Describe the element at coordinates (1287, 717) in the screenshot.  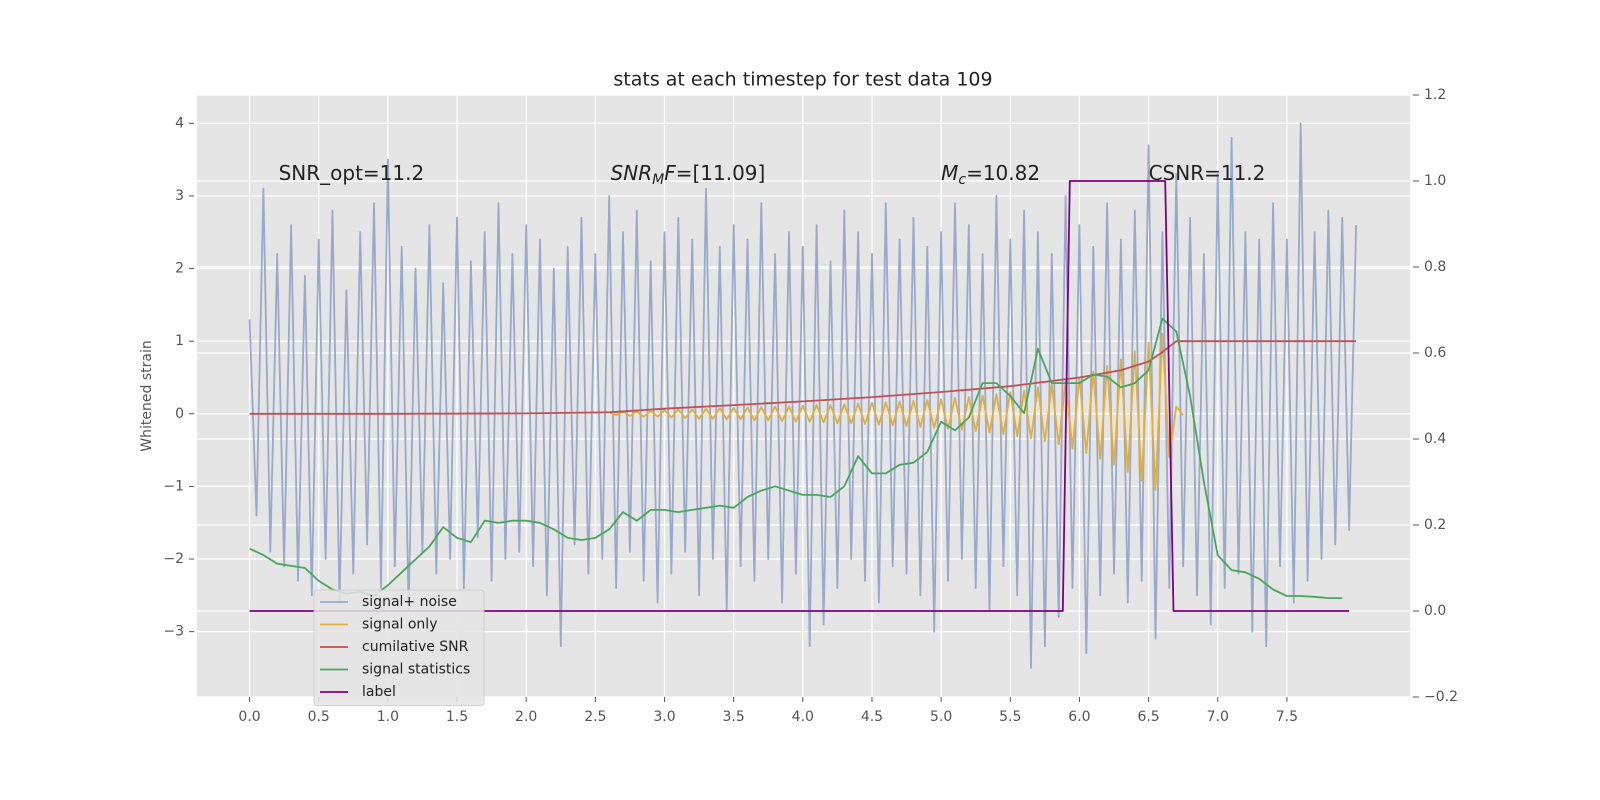
I see `x-tick-label: 7.5` at that location.